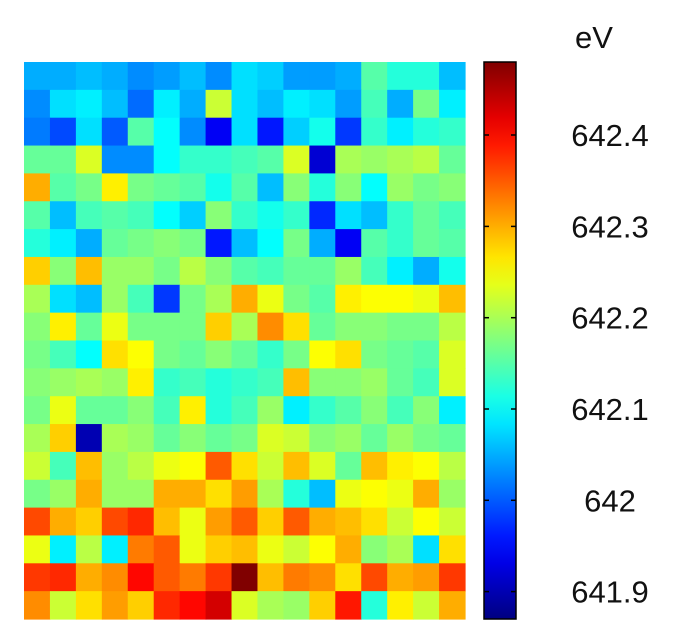 The image size is (680, 634). I want to click on colorbar-tick-label: 642, so click(610, 500).